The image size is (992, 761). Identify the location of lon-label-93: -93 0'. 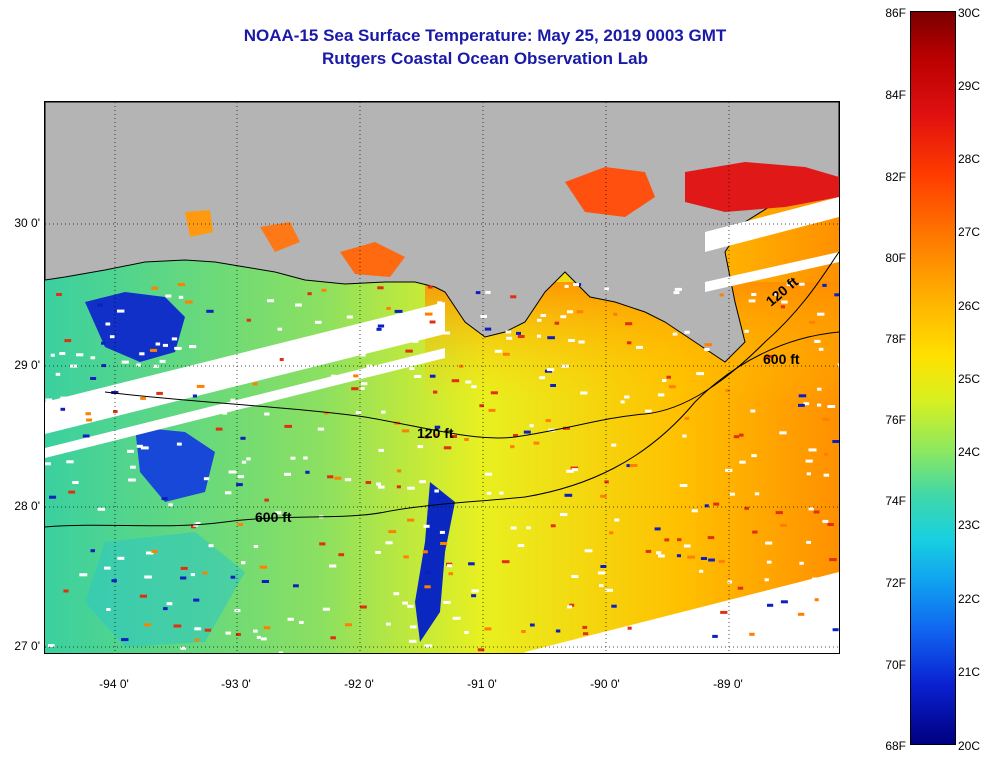
(236, 684).